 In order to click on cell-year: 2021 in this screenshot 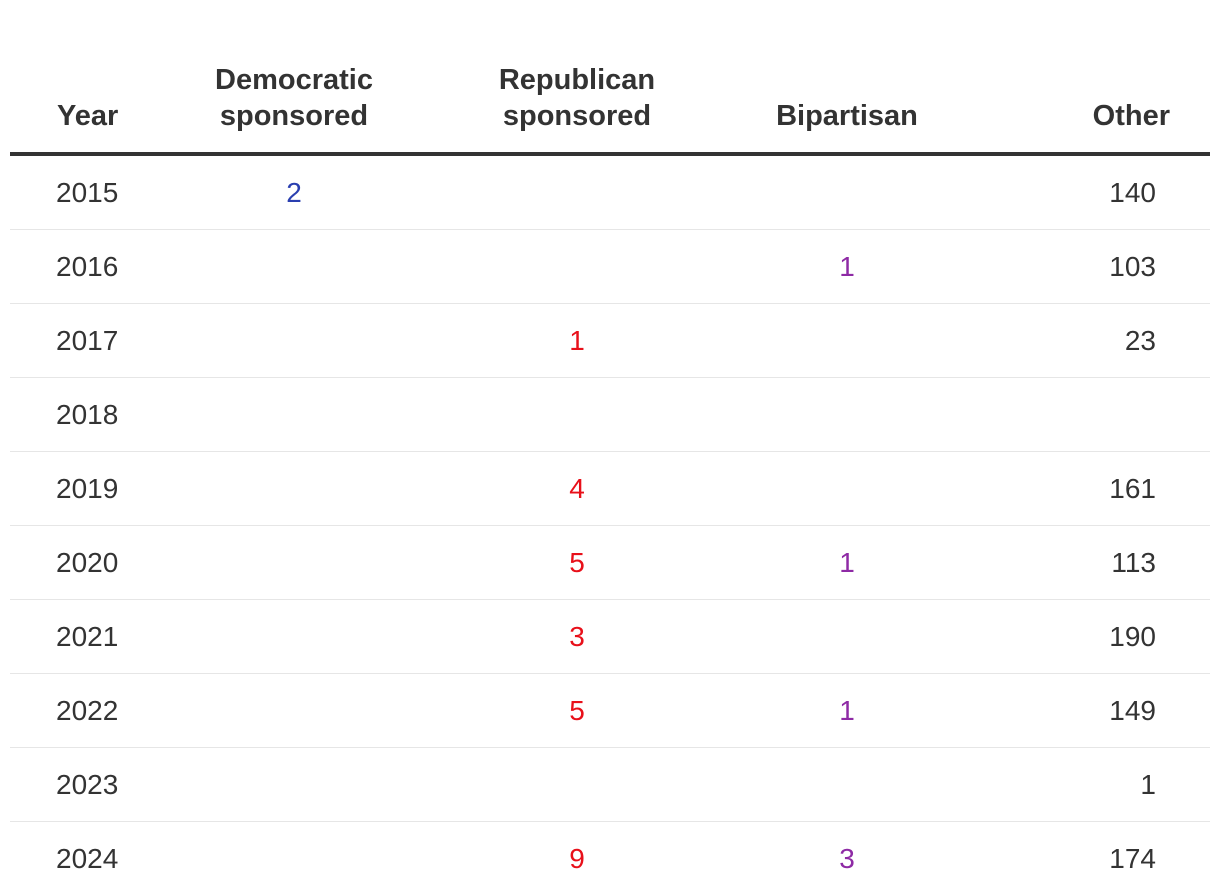, I will do `click(87, 637)`.